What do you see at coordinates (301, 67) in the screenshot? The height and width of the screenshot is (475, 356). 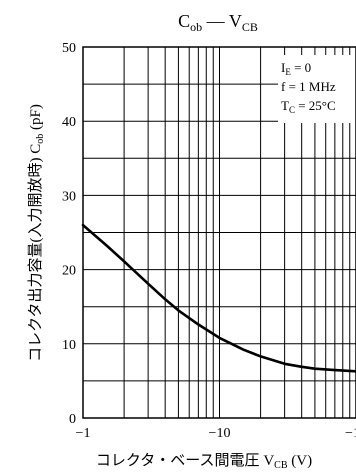 I see `condition-ie-rest: = 0` at bounding box center [301, 67].